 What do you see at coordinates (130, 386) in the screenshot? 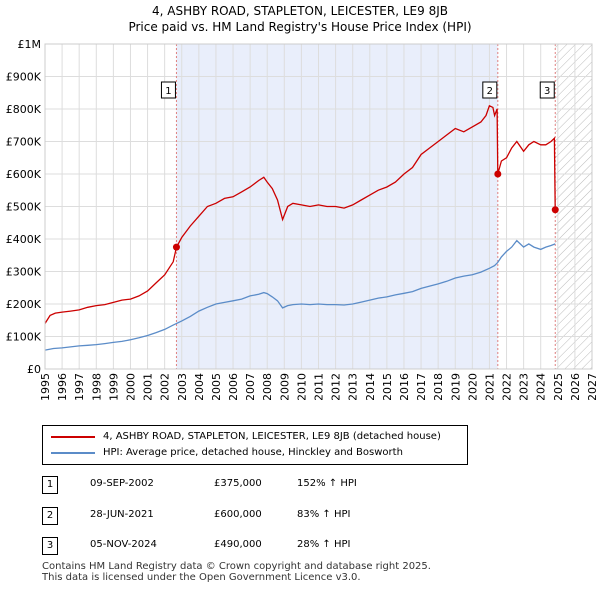
I see `x-tick-label: 2000` at bounding box center [130, 386].